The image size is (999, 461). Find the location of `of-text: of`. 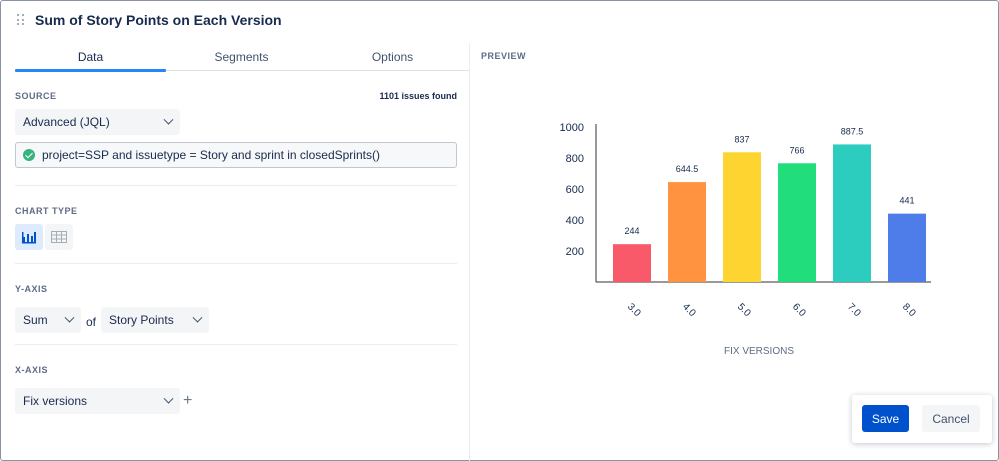

of-text: of is located at coordinates (91, 322).